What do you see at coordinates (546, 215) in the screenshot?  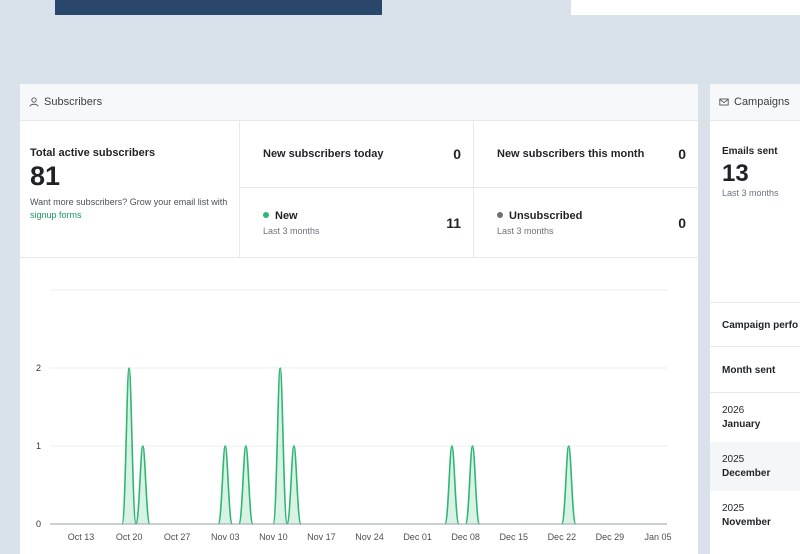 I see `unsubscribed-label: Unsubscribed` at bounding box center [546, 215].